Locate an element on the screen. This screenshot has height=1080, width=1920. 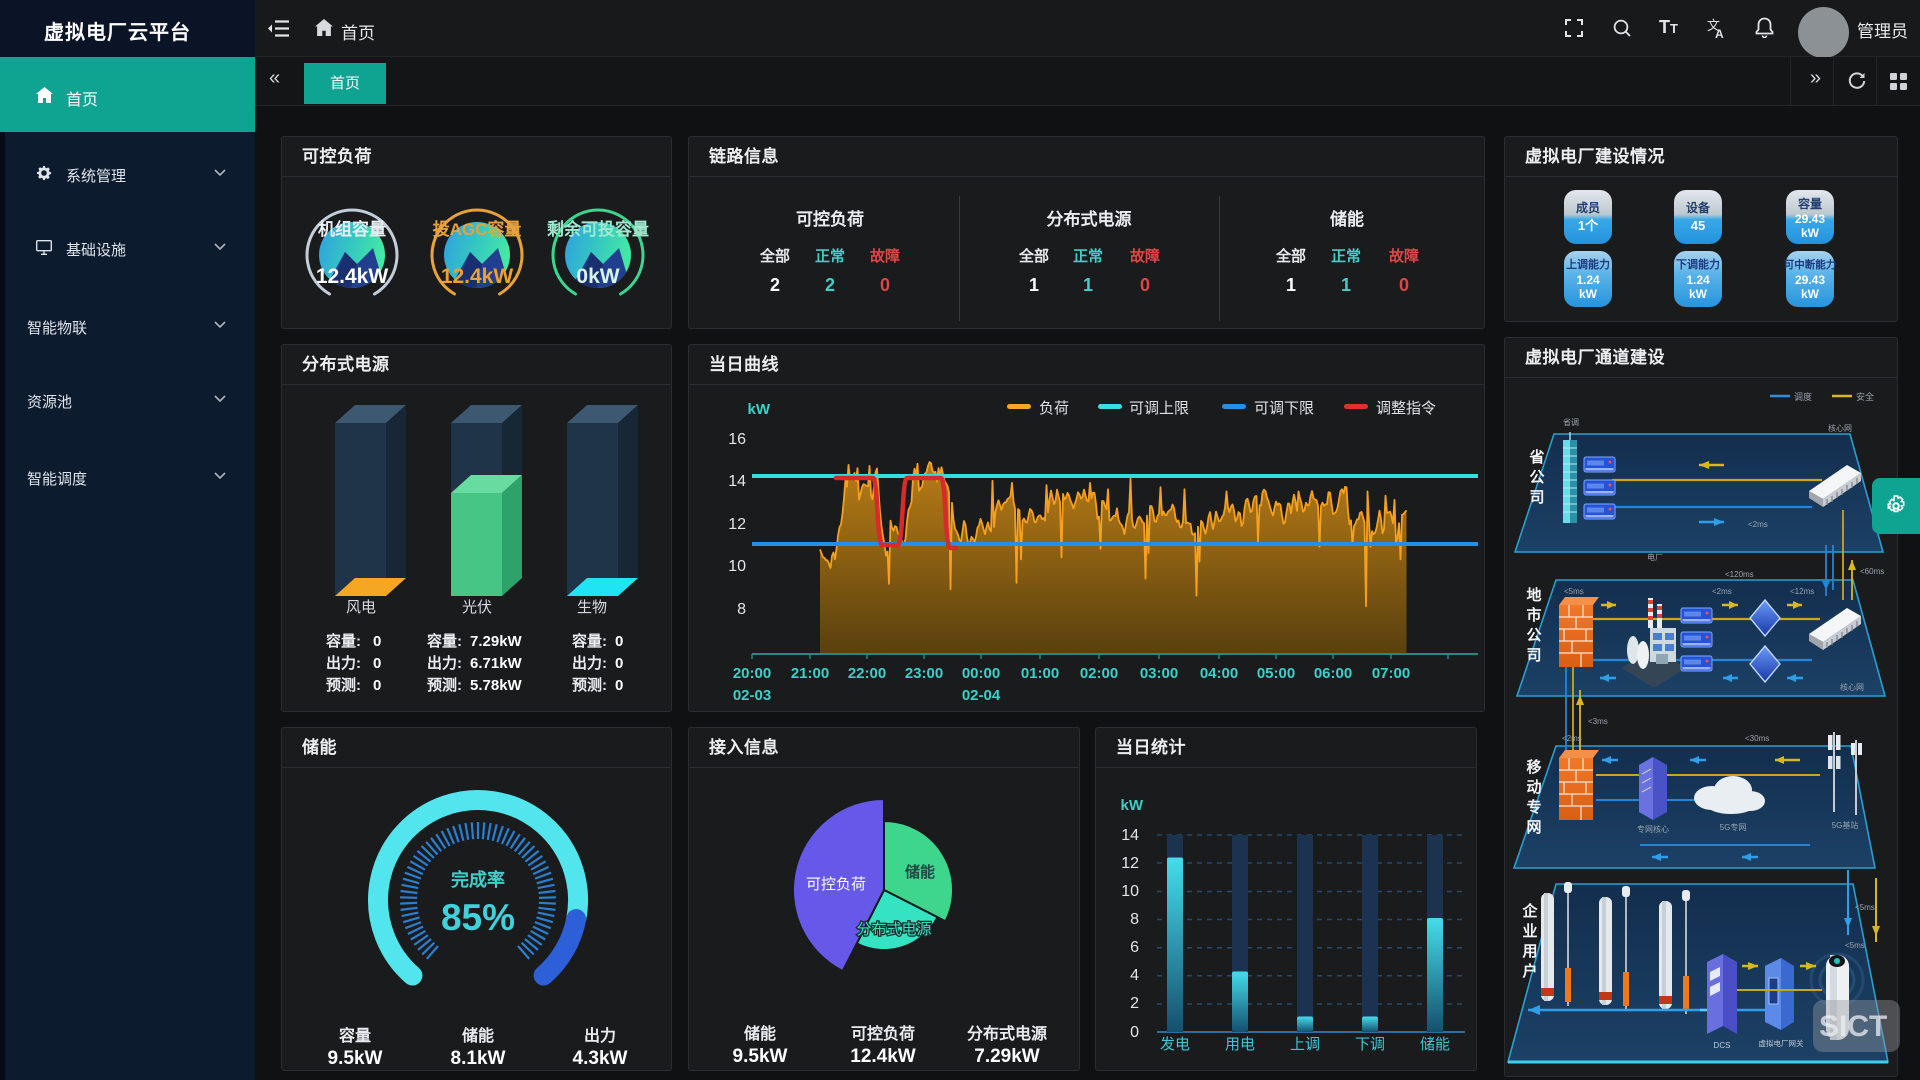
svg-text: 1个 is located at coordinates (1588, 225).